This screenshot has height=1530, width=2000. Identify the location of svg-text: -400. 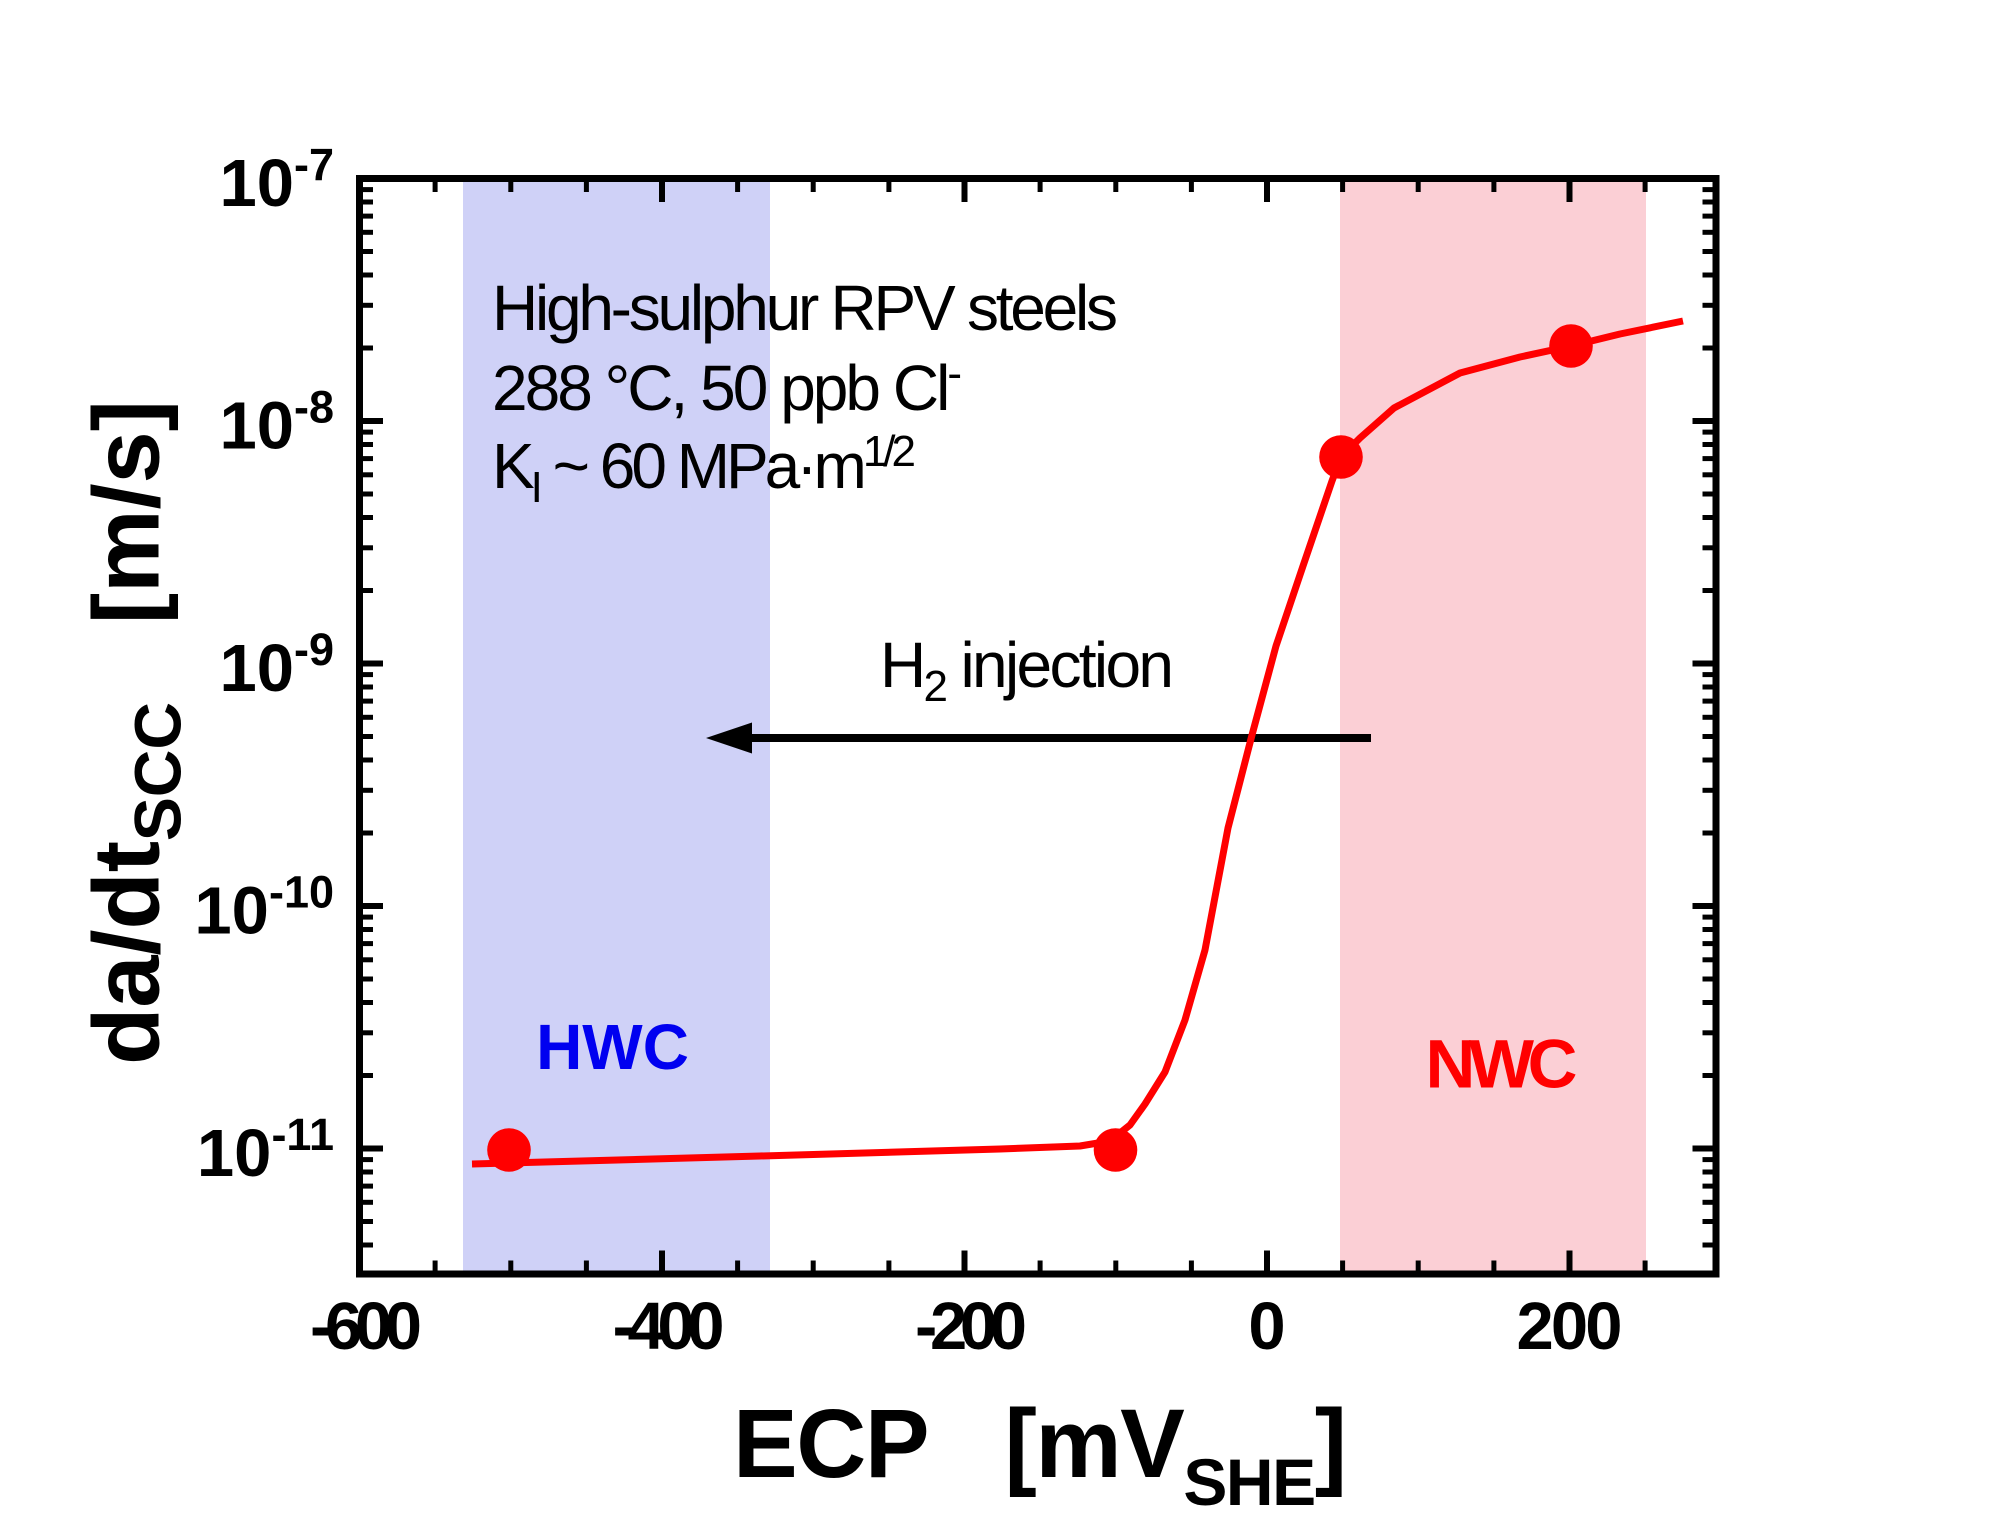
(669, 1326).